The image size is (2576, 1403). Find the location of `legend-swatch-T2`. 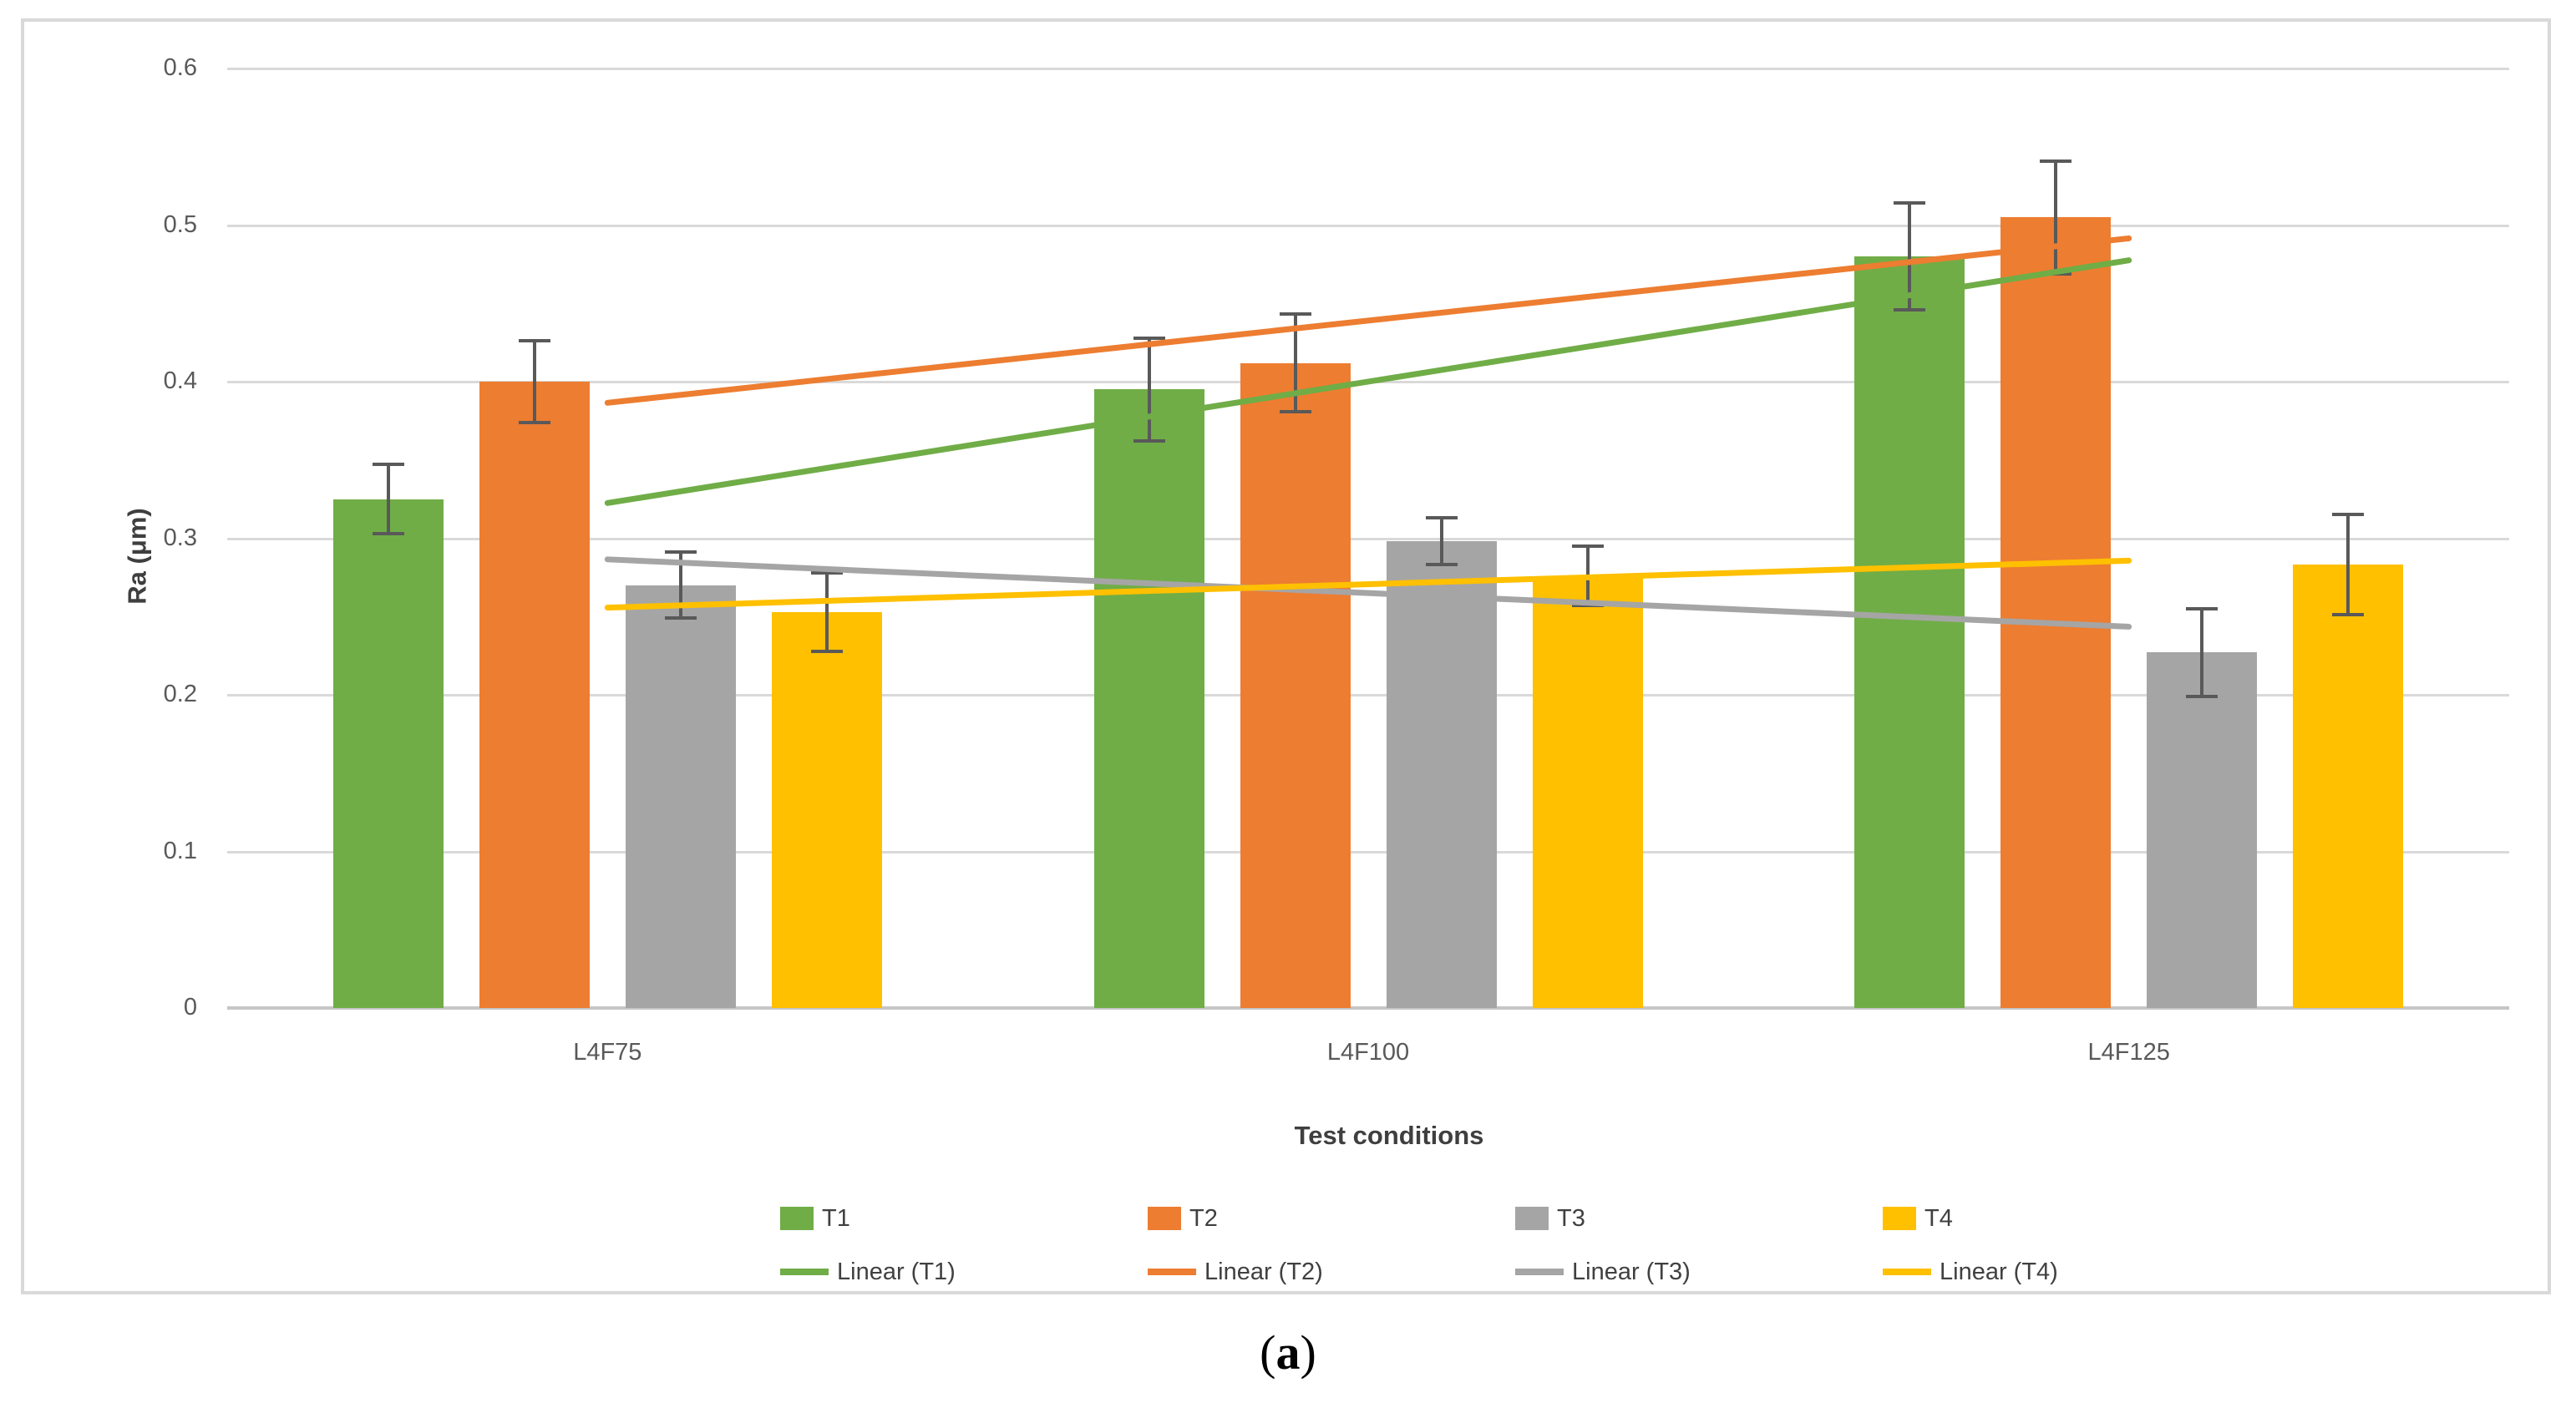

legend-swatch-T2 is located at coordinates (1164, 1218).